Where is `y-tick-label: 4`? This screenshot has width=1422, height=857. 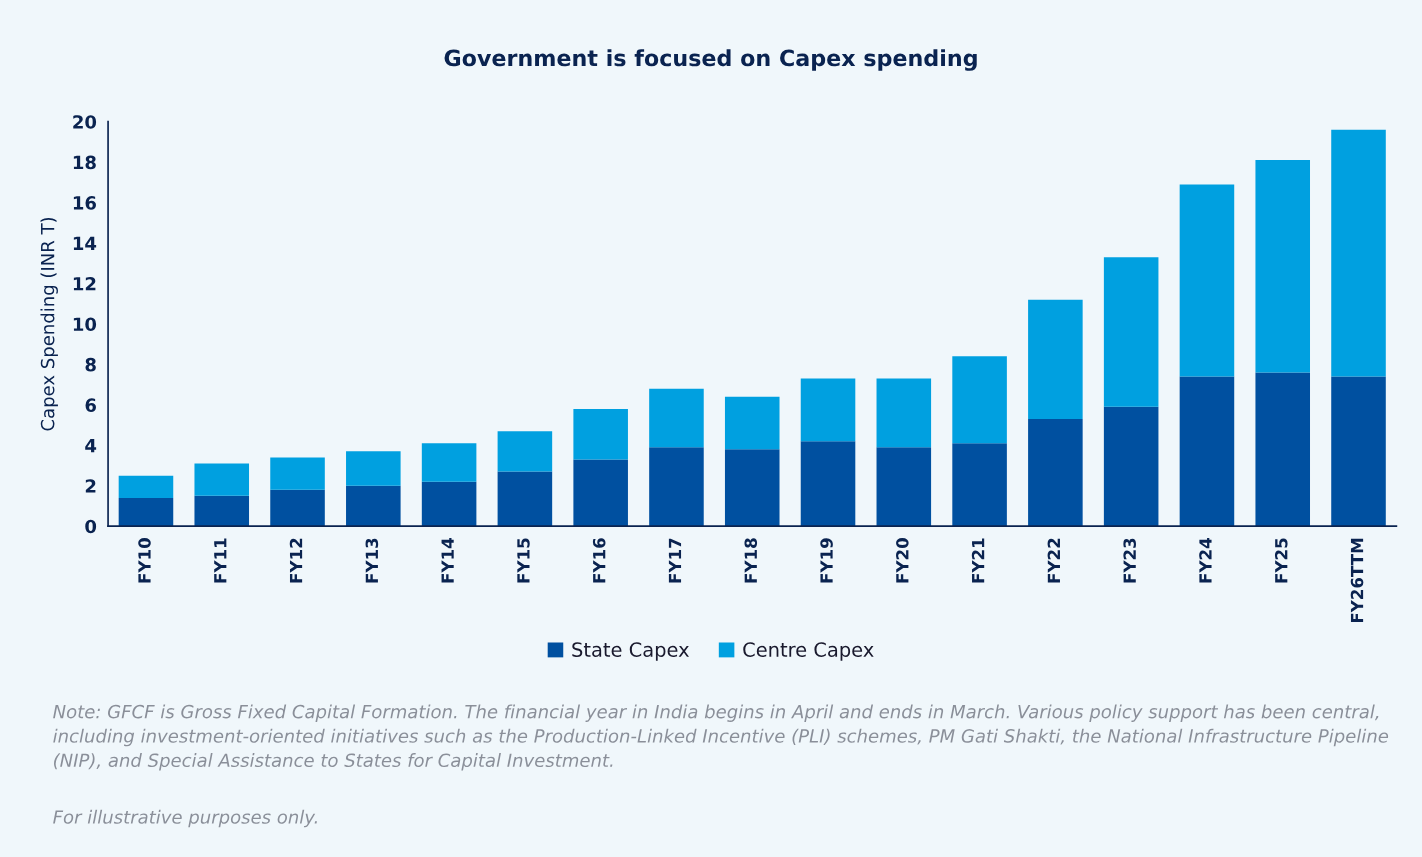
y-tick-label: 4 is located at coordinates (91, 445).